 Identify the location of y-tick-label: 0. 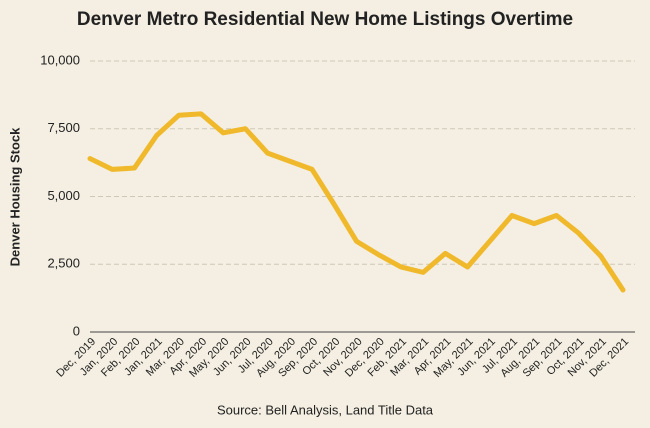
(76, 330).